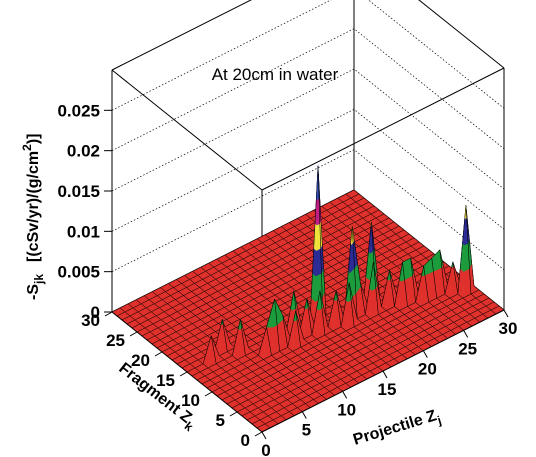 This screenshot has height=457, width=536. What do you see at coordinates (33, 206) in the screenshot?
I see `z-title-unit: [(cSv/yr)/(g/cm` at bounding box center [33, 206].